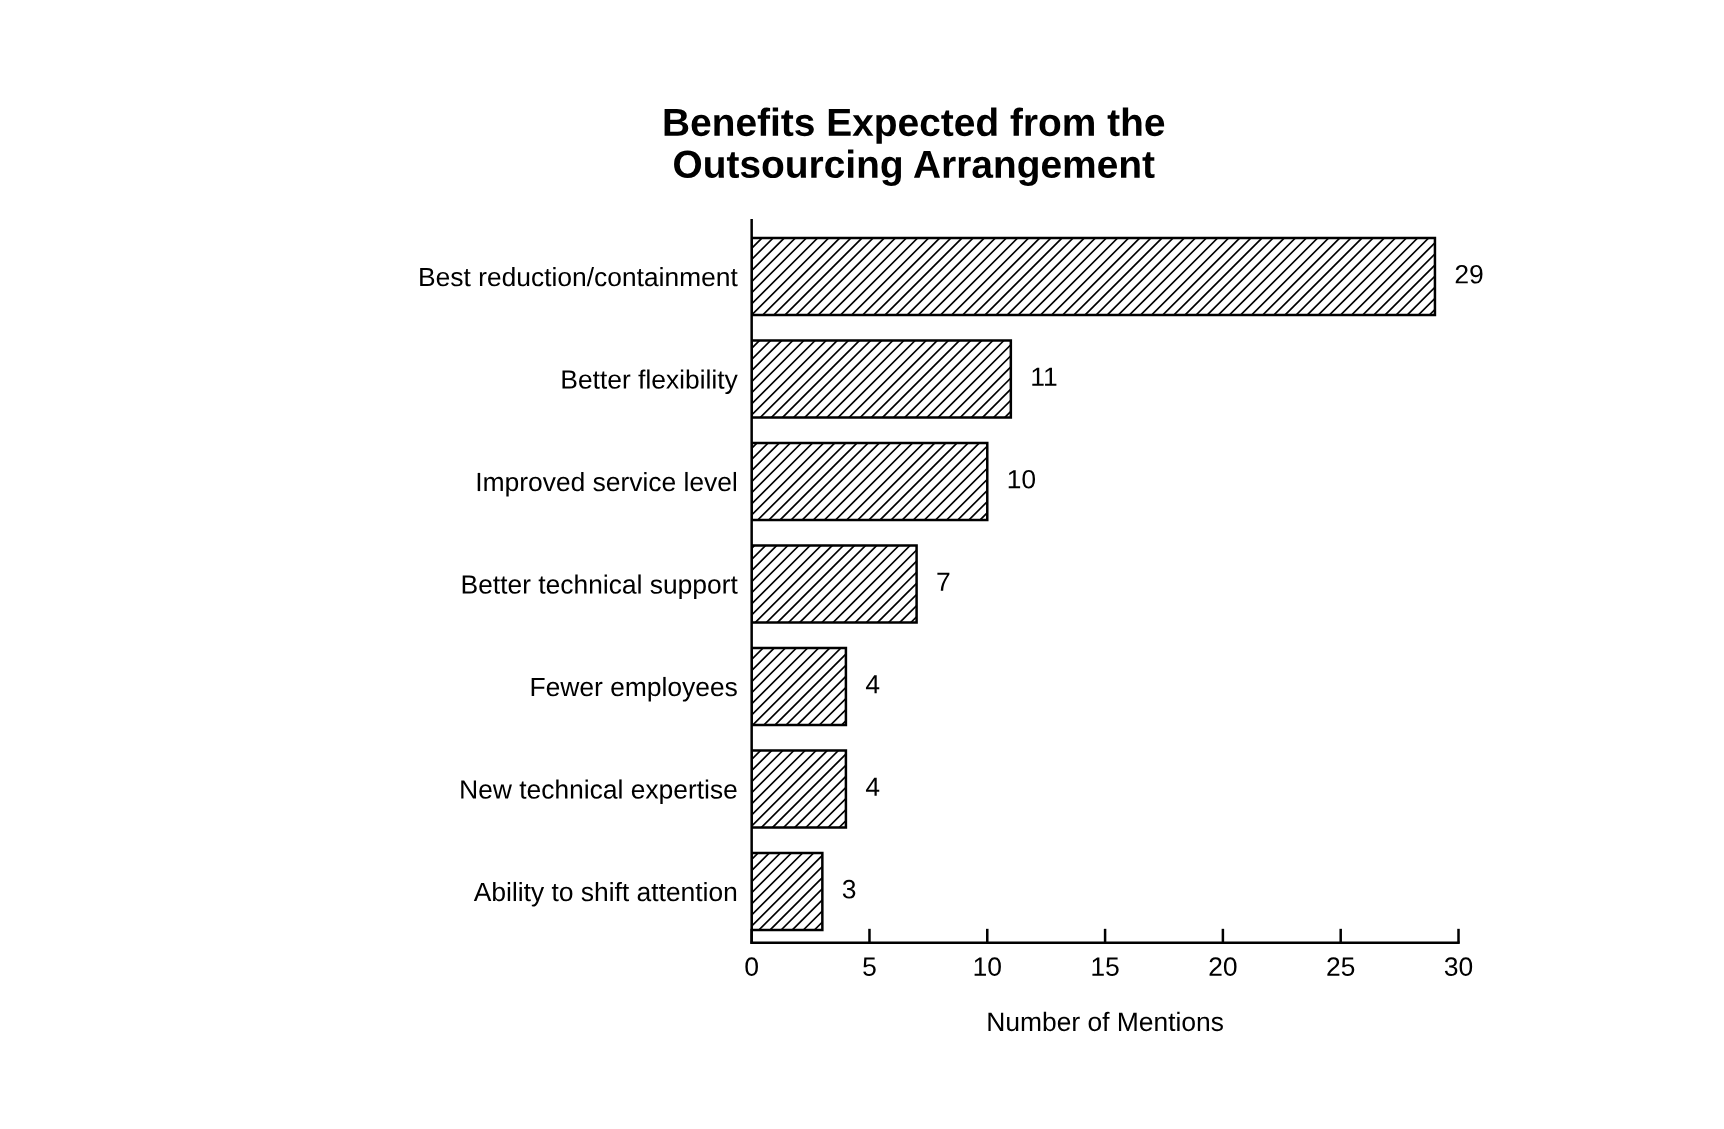  I want to click on data-label: 7, so click(943, 581).